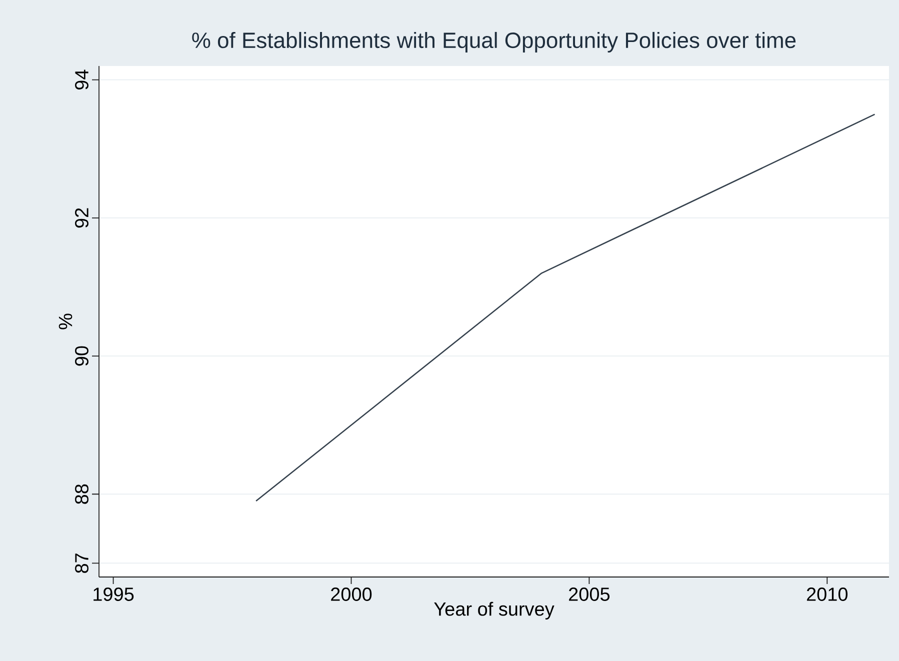 This screenshot has height=661, width=899. I want to click on chart-title: % of Establishments with Equal Opportunity Policies over time, so click(494, 42).